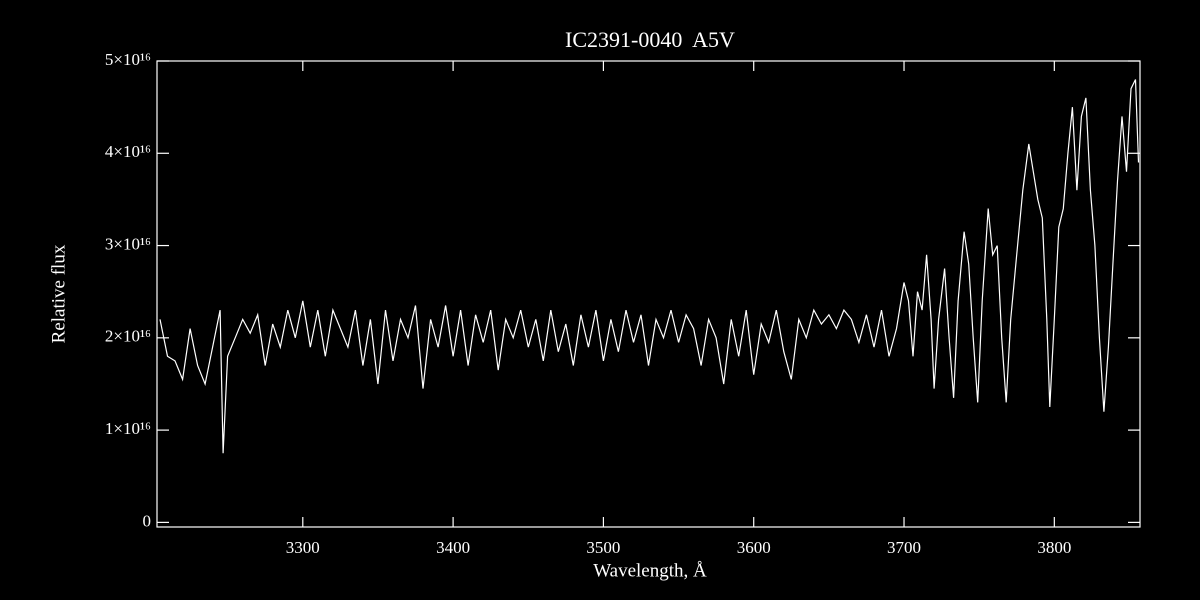 The width and height of the screenshot is (1200, 600). What do you see at coordinates (904, 547) in the screenshot?
I see `x-tick-label: 3700` at bounding box center [904, 547].